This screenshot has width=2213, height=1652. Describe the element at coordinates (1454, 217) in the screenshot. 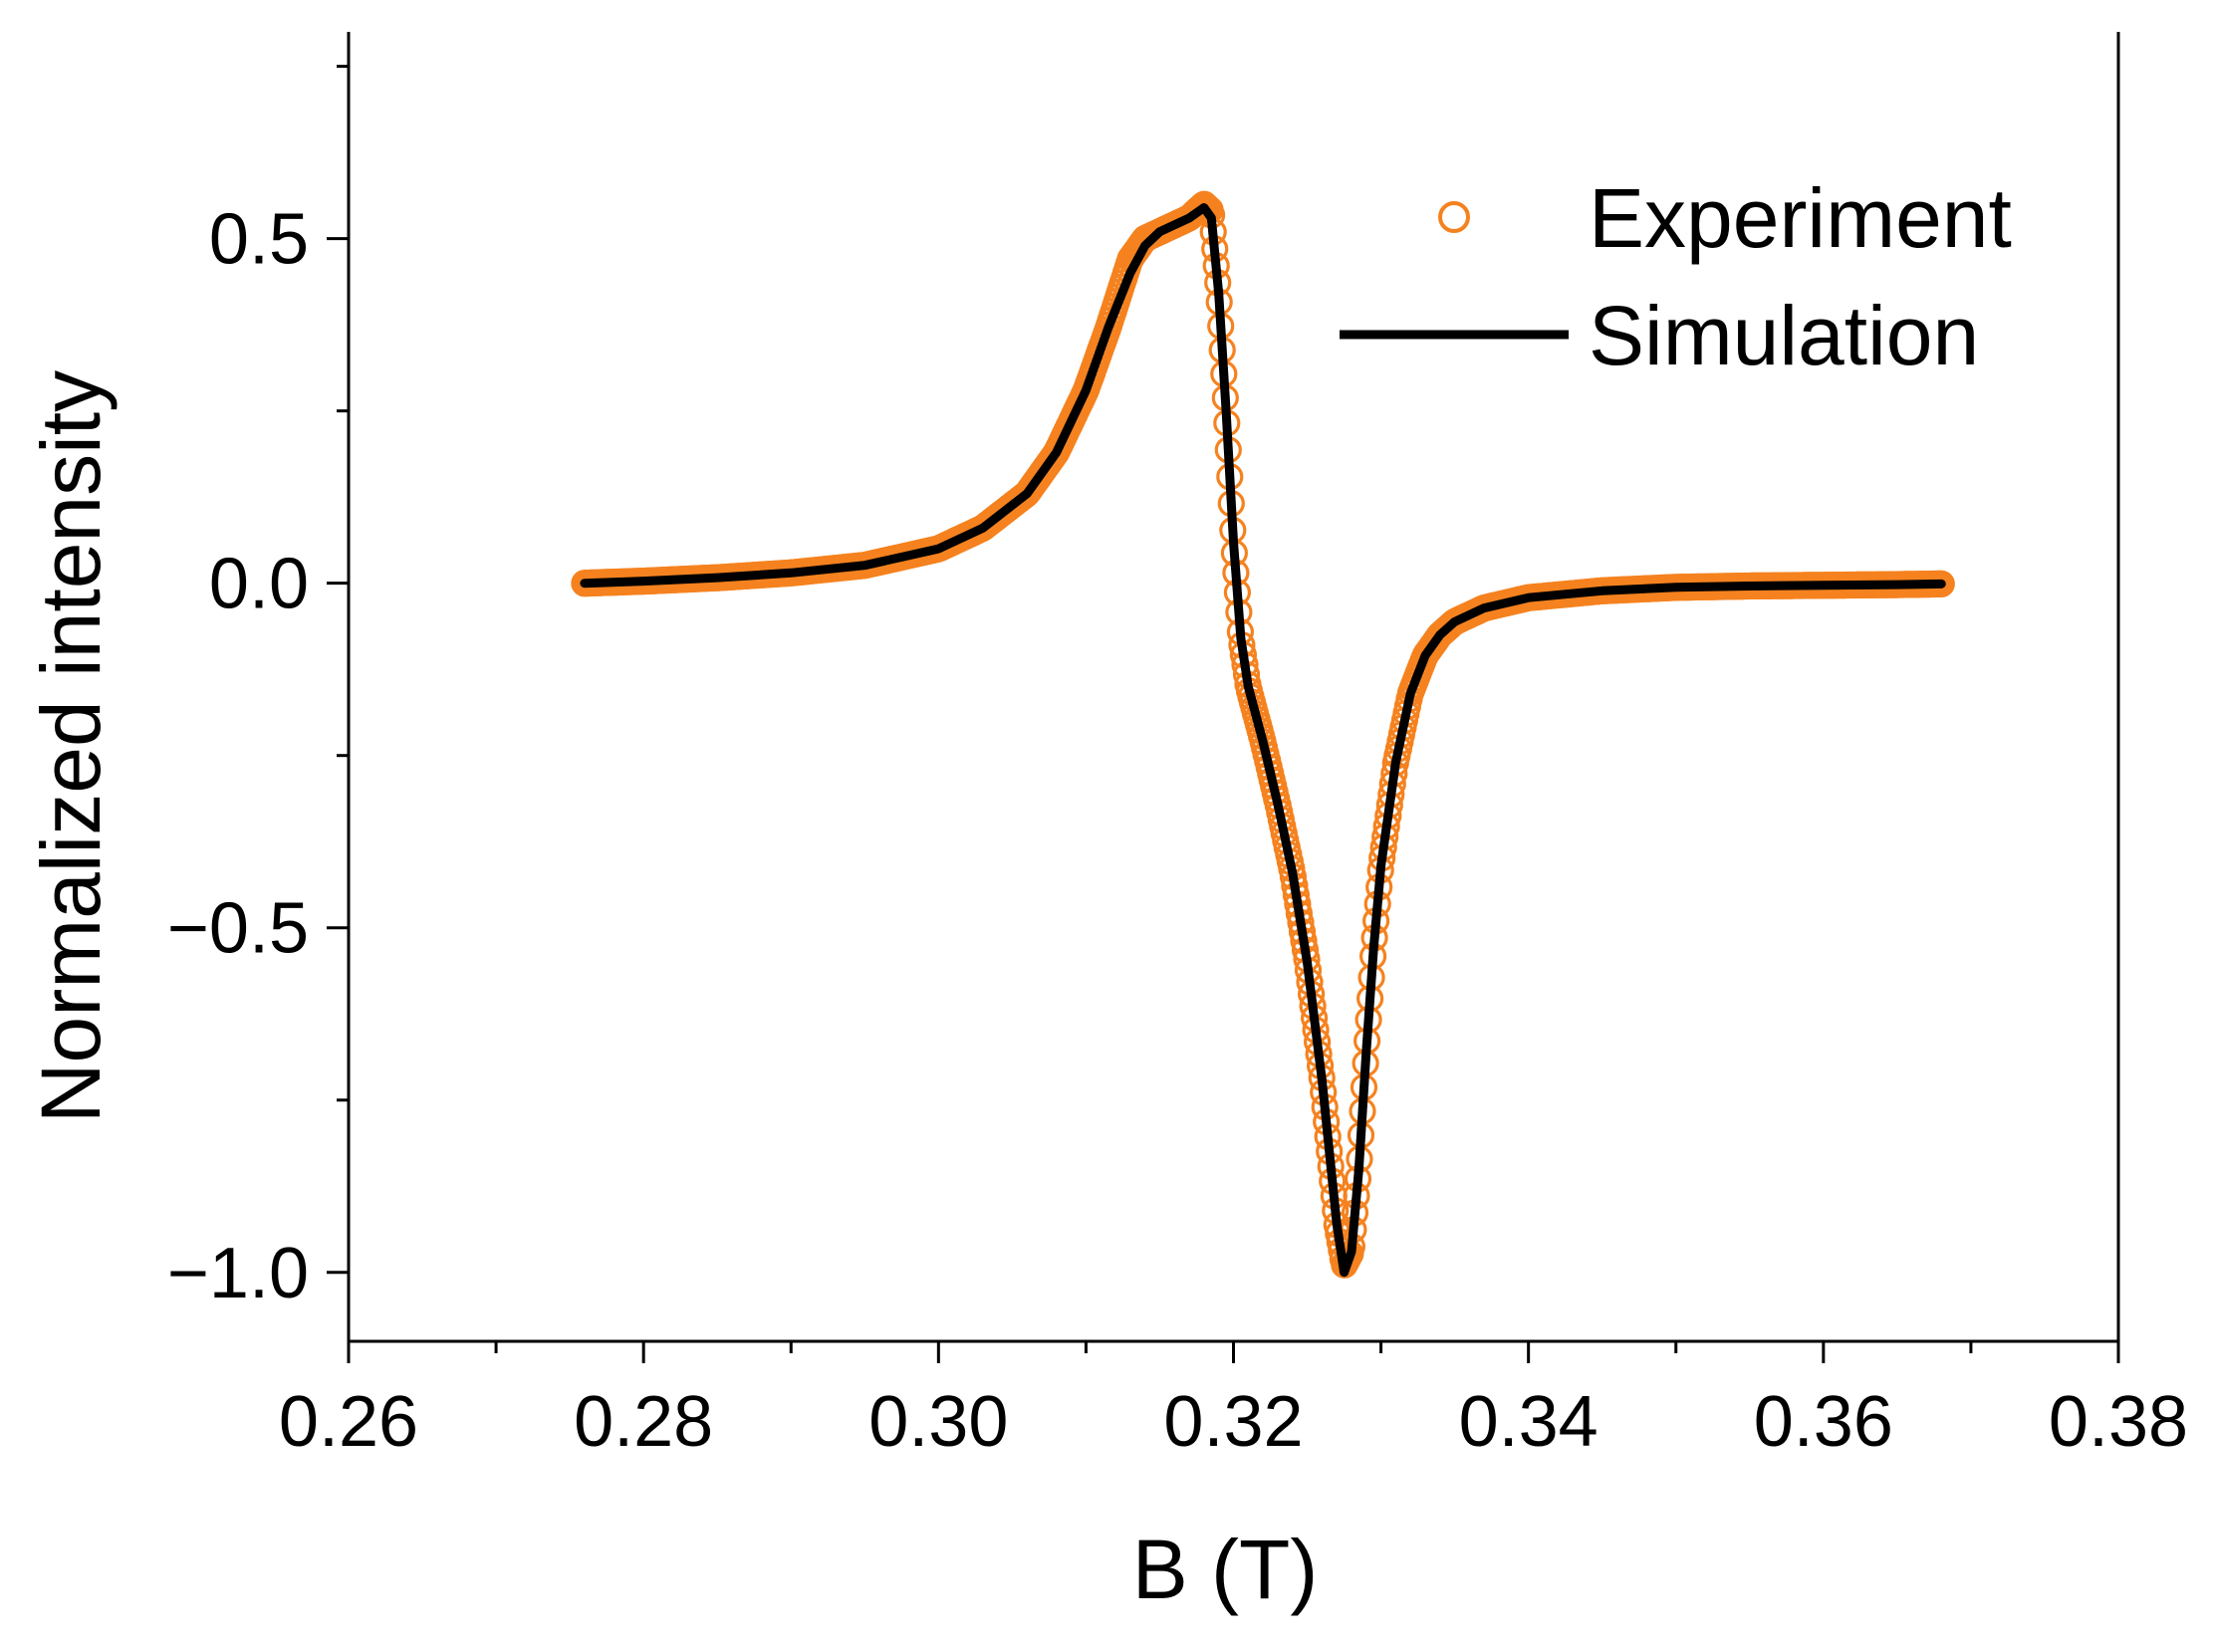

I see `legend-experiment-marker` at that location.